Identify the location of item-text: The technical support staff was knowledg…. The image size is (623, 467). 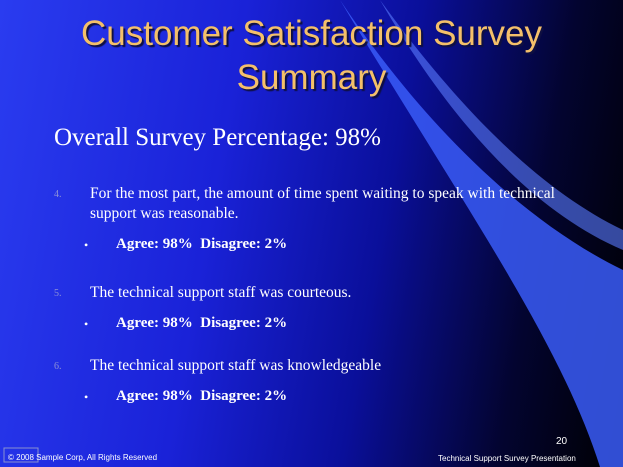
(236, 365).